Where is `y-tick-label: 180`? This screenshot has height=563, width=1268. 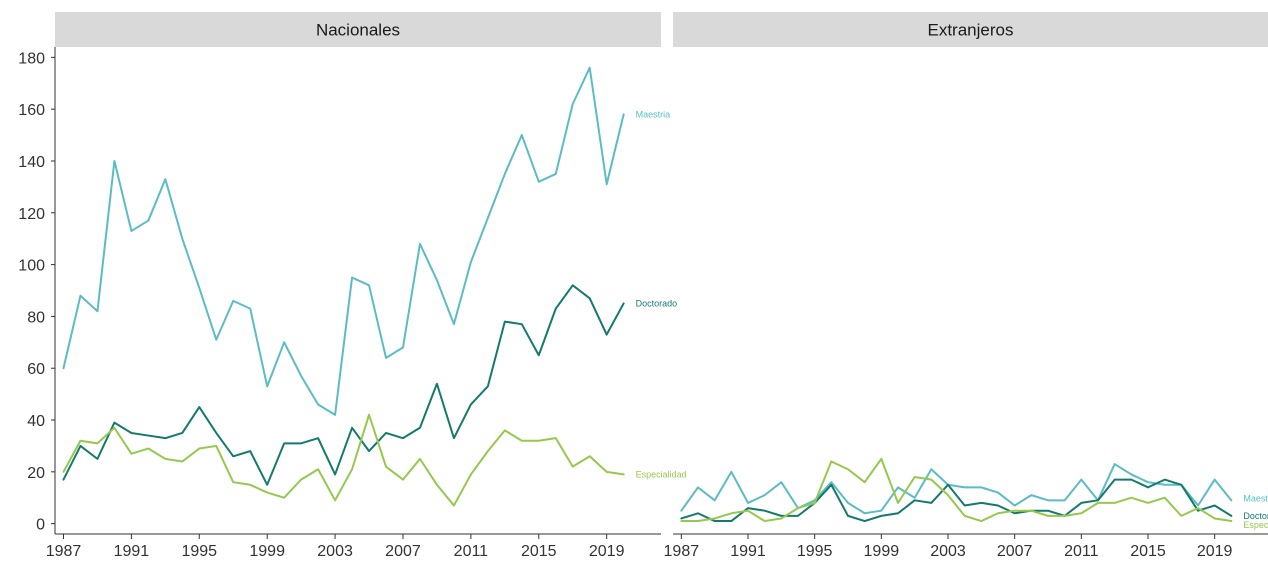 y-tick-label: 180 is located at coordinates (31, 58).